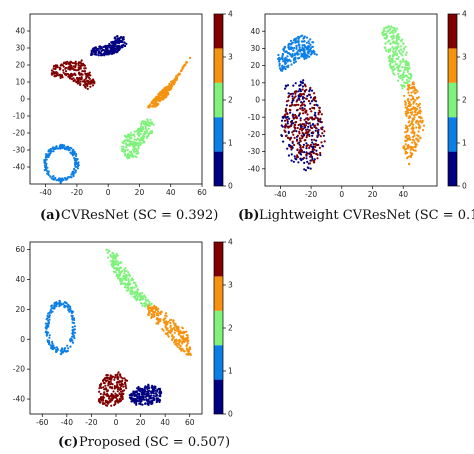  Describe the element at coordinates (42, 422) in the screenshot. I see `x-tick-label: -60` at that location.